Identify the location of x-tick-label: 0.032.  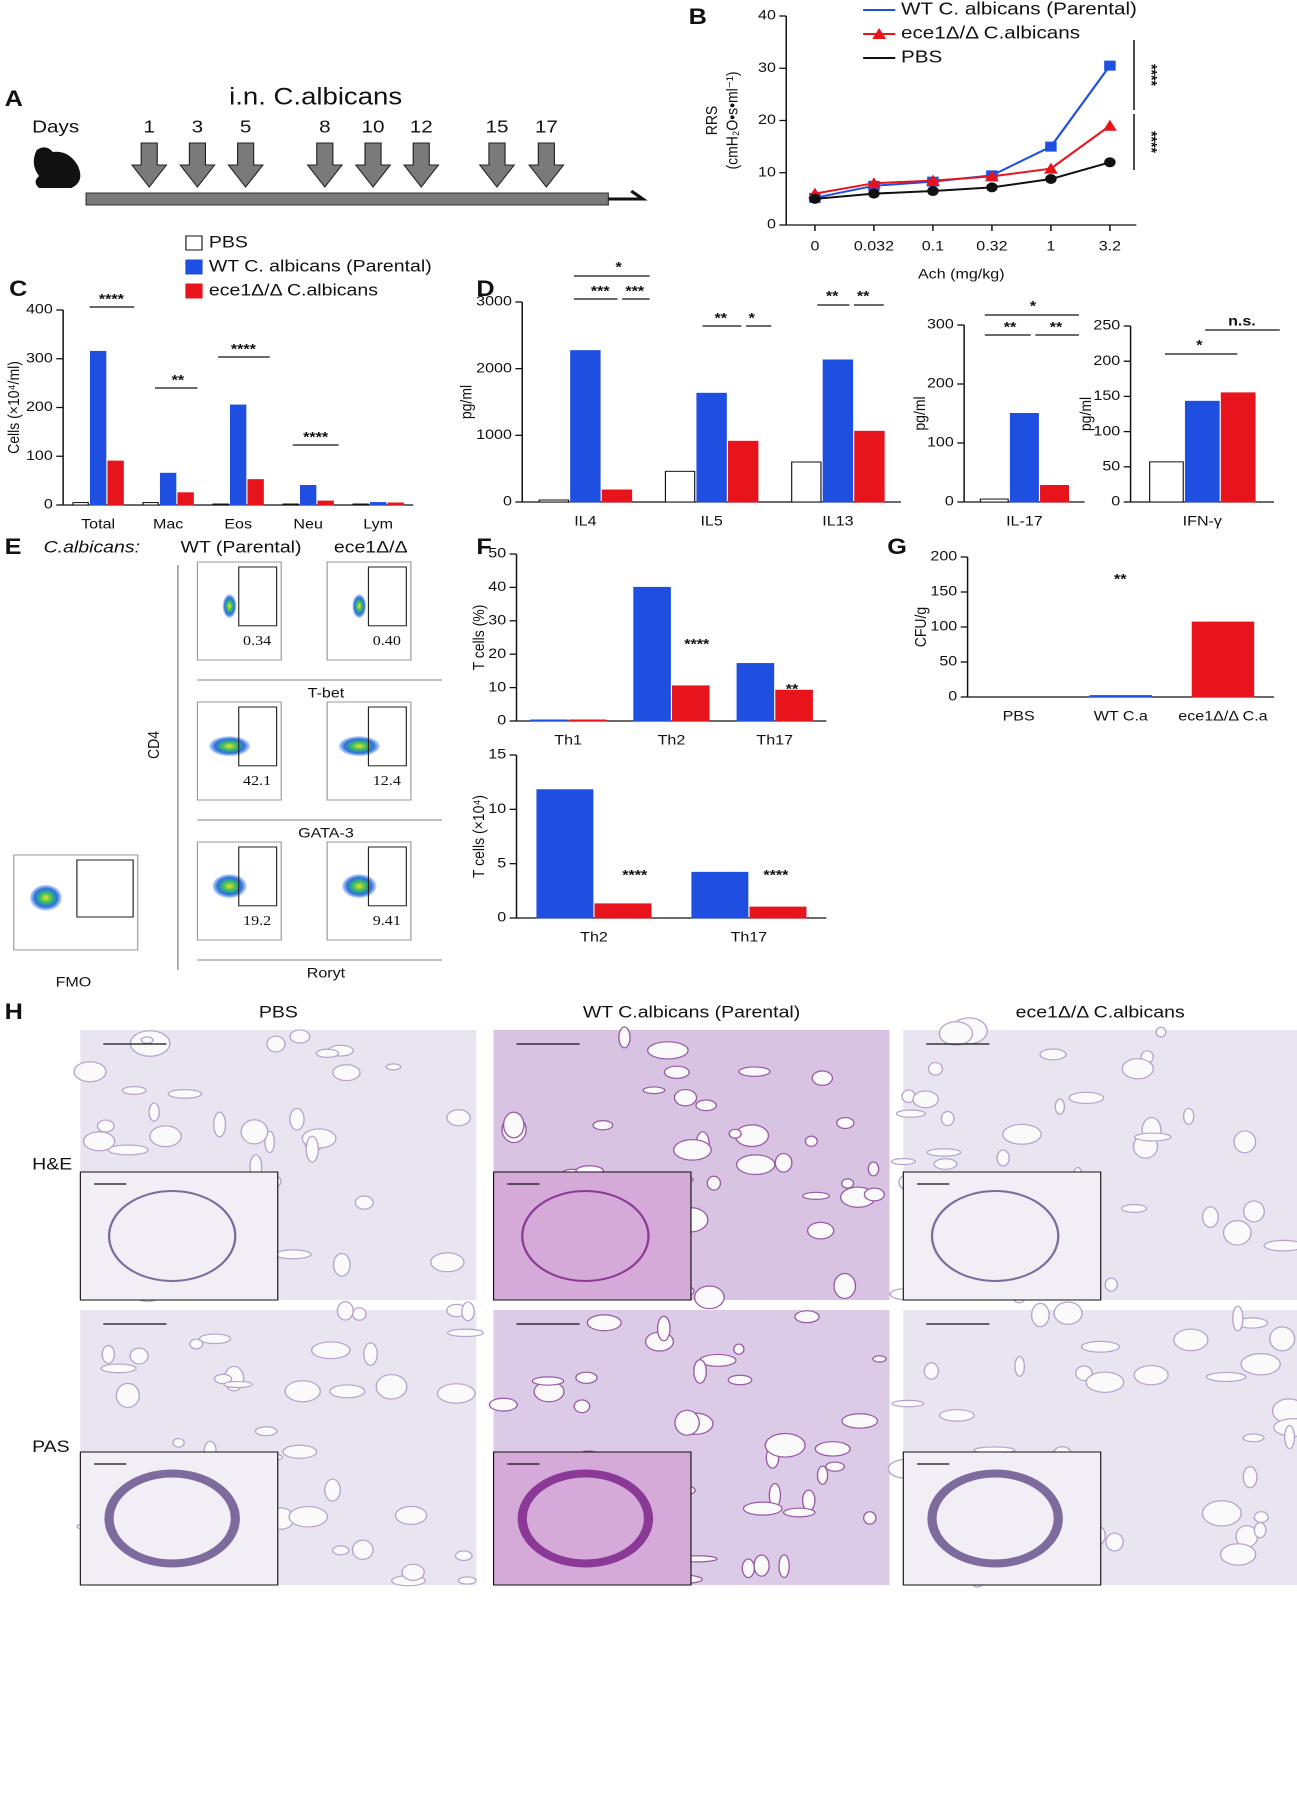
(874, 247).